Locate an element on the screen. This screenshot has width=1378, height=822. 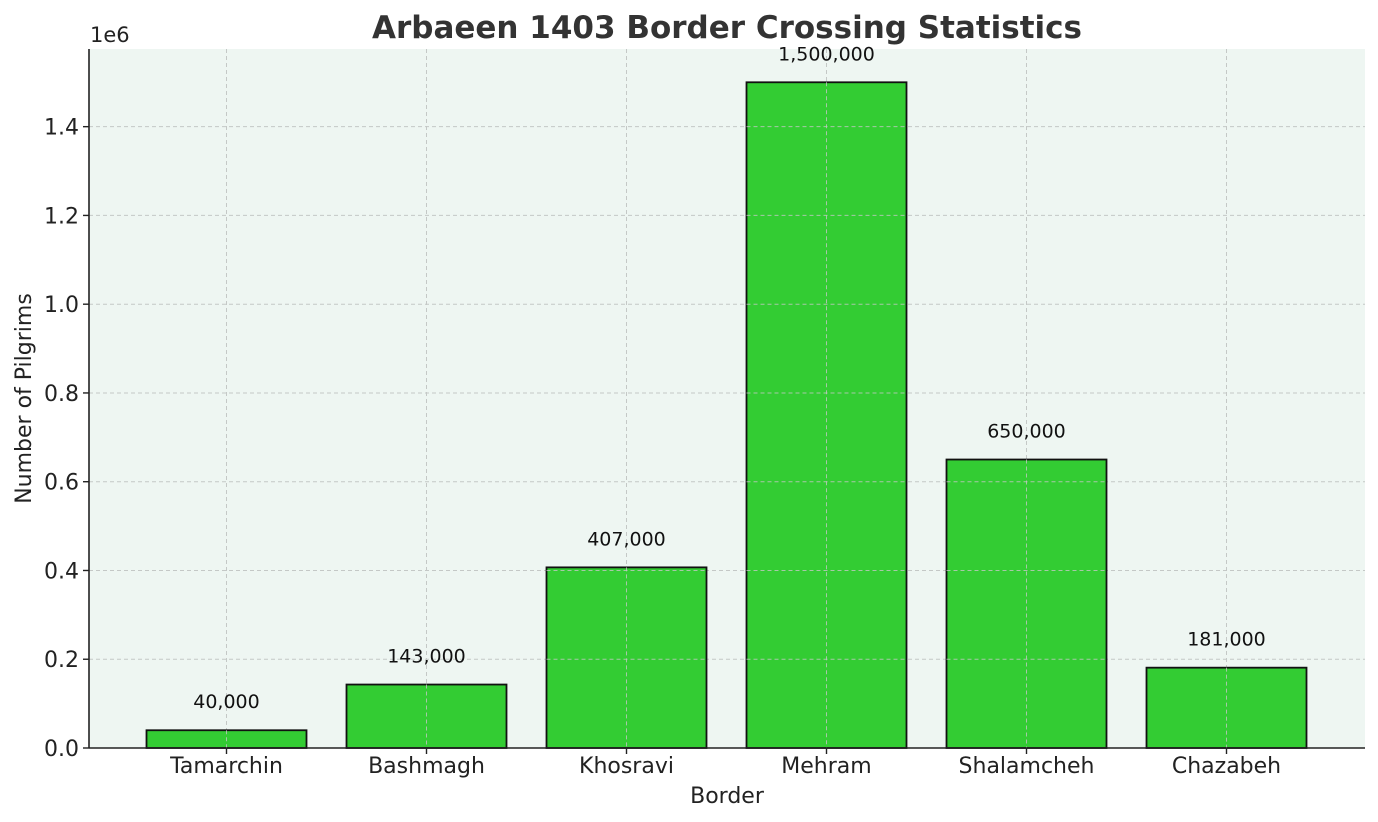
bar-value-label: 181,000 is located at coordinates (1226, 640).